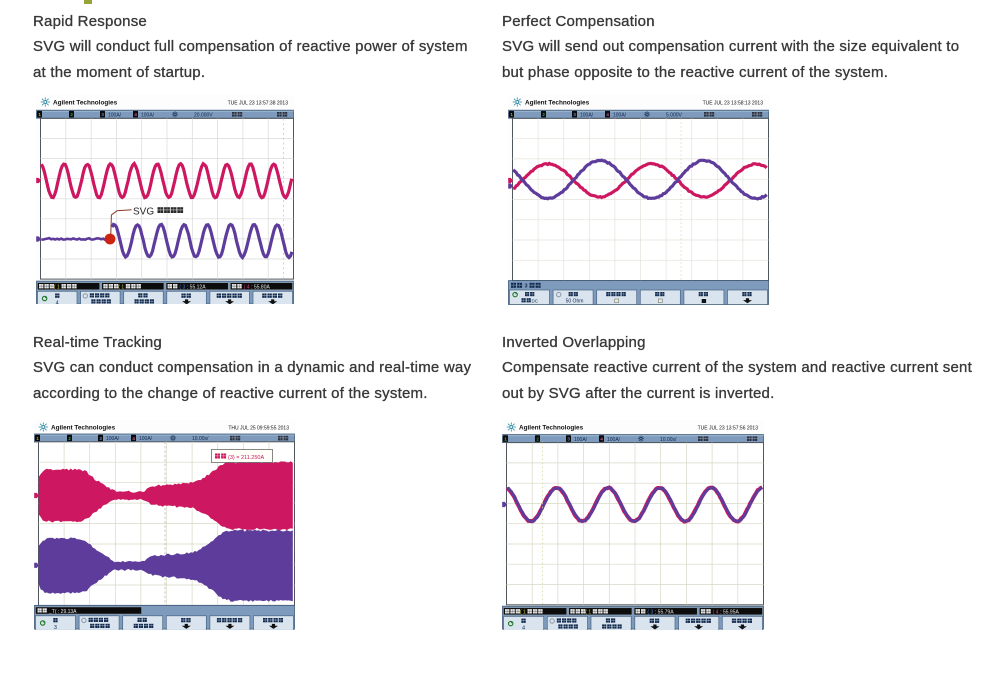 This screenshot has height=682, width=1000. I want to click on svg-text:: 55.12A: : 55.12A, so click(196, 288).